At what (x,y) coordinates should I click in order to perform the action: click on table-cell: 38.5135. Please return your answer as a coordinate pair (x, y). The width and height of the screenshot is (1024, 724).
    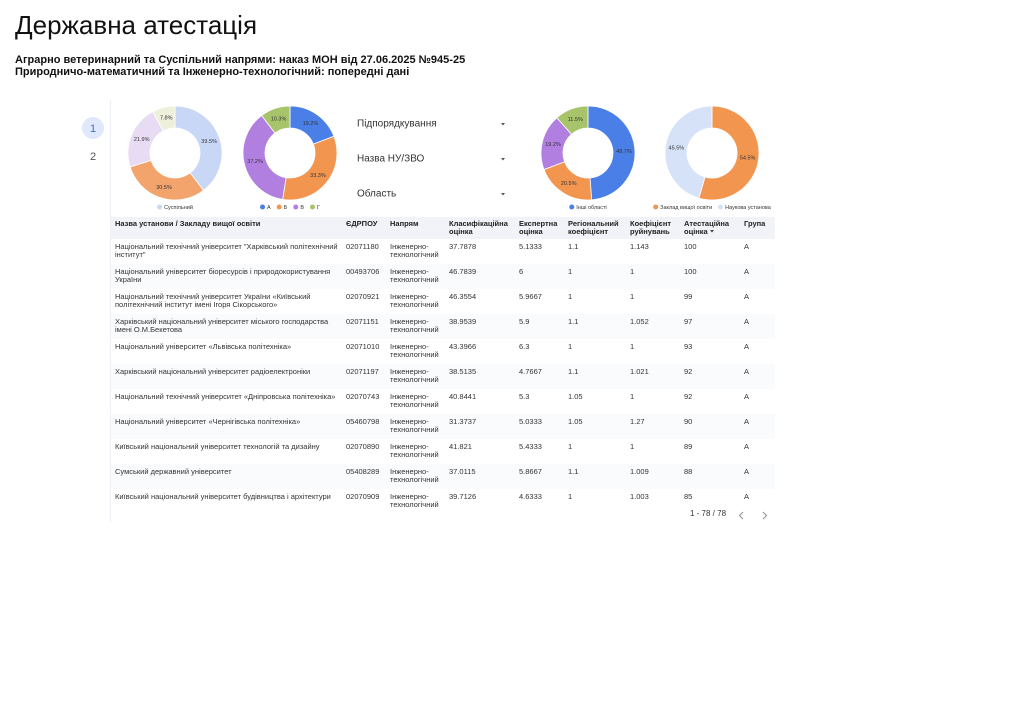
    Looking at the image, I should click on (480, 376).